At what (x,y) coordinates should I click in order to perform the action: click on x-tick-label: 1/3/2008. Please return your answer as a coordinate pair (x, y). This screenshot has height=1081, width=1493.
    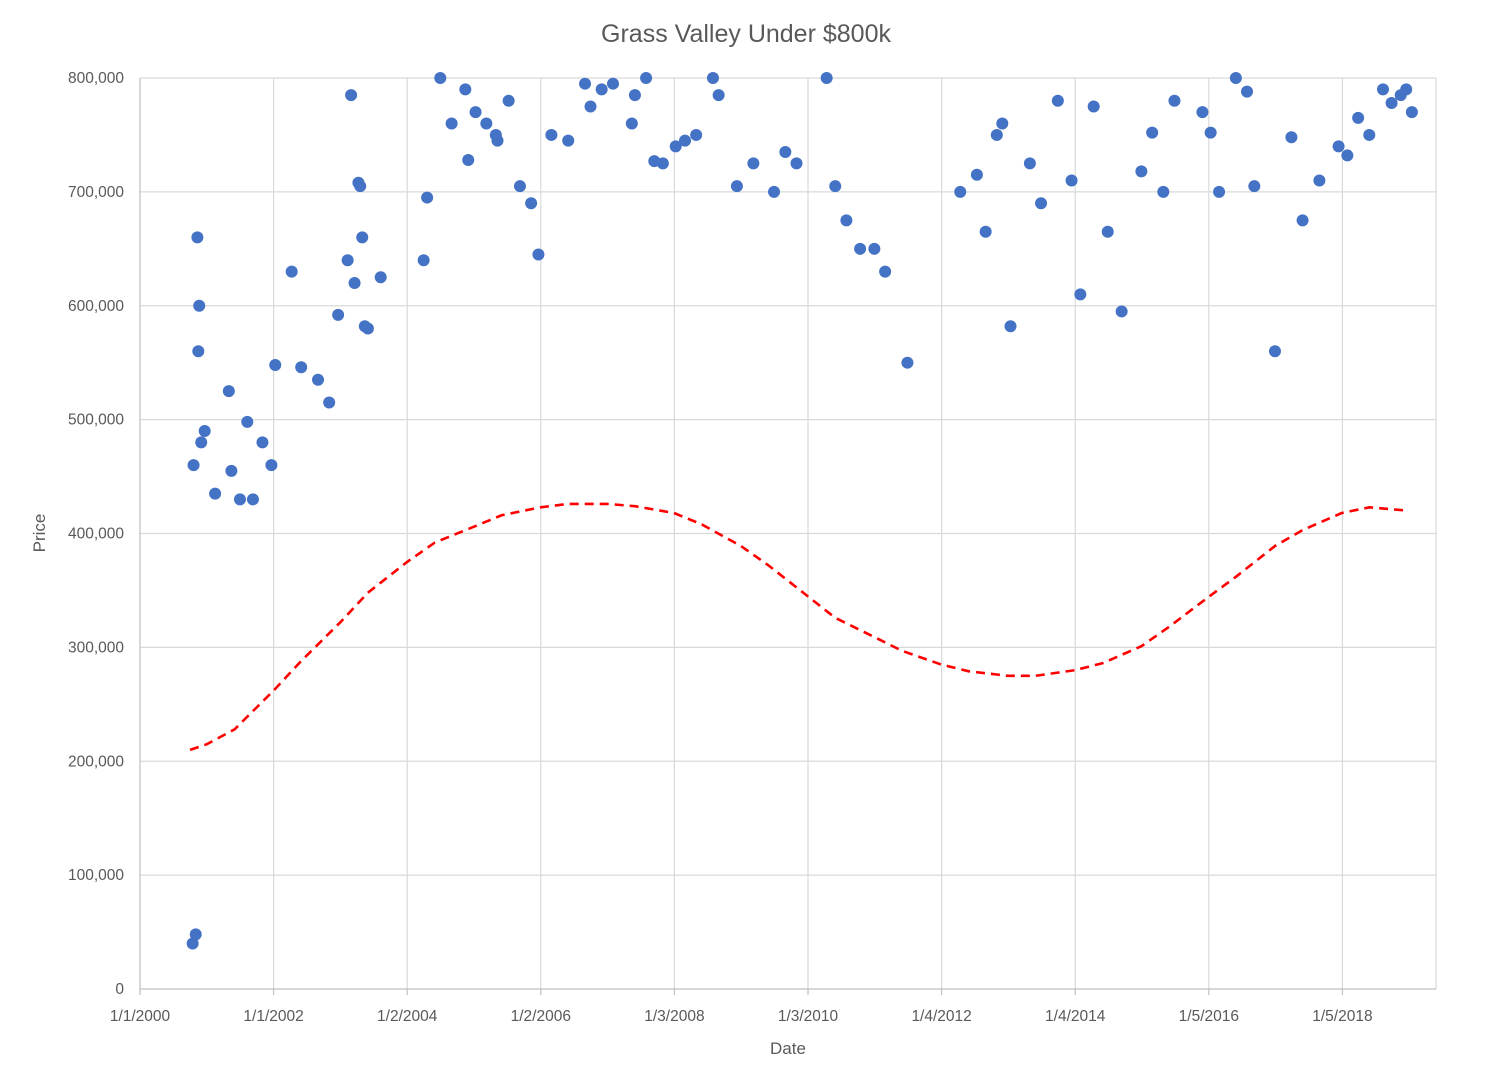
    Looking at the image, I should click on (674, 1016).